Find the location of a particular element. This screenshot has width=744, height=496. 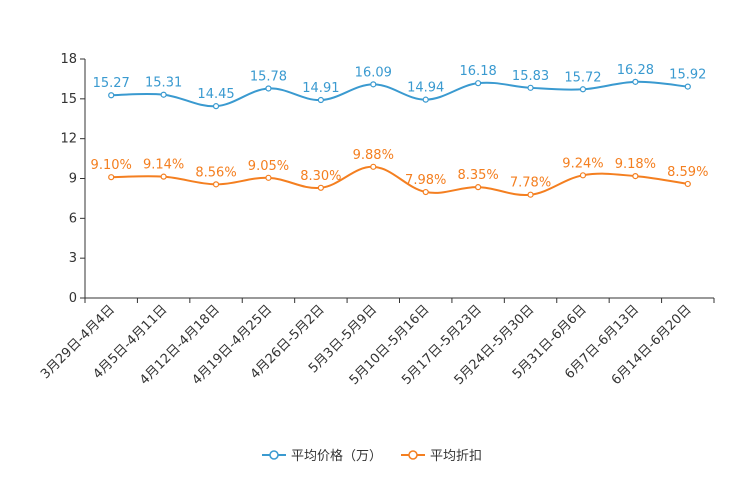

legend-item-1: 平均折扣 is located at coordinates (441, 456).